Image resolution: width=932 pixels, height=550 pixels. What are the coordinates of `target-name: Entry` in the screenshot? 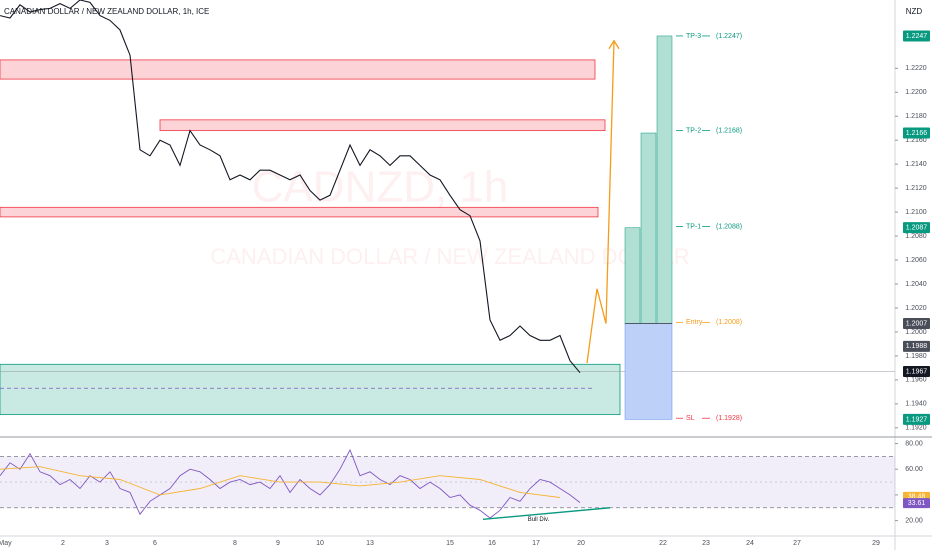 It's located at (694, 322).